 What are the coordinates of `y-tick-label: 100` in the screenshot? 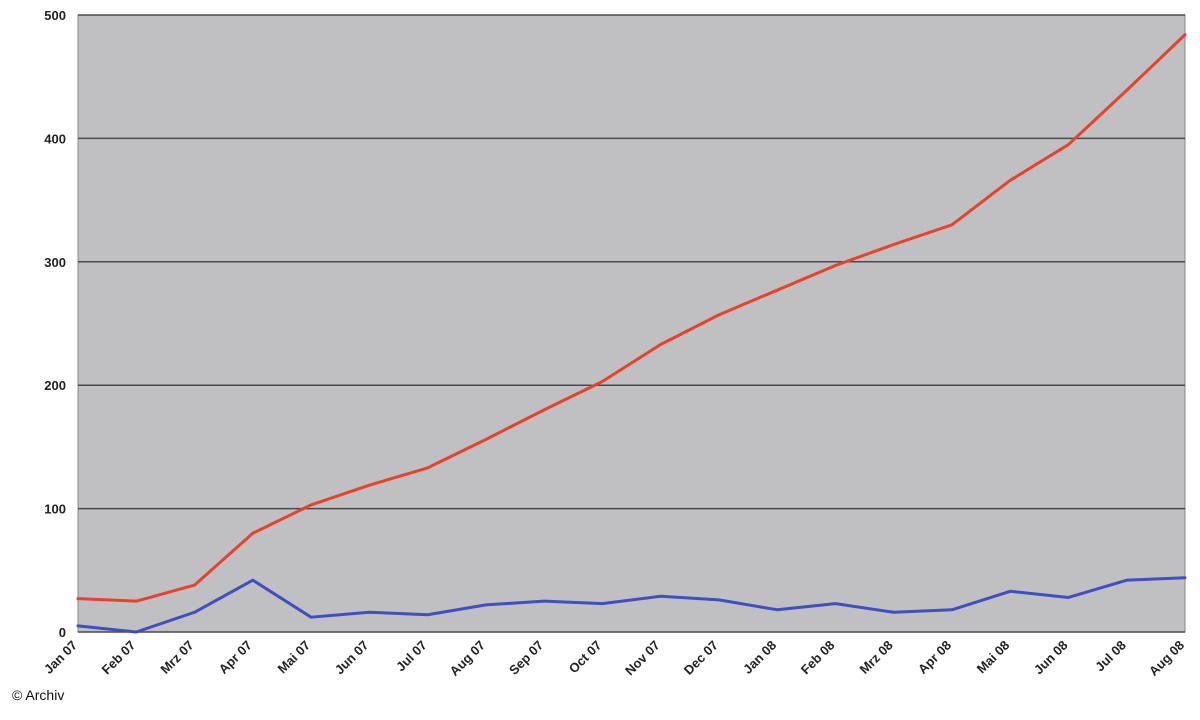 It's located at (55, 509).